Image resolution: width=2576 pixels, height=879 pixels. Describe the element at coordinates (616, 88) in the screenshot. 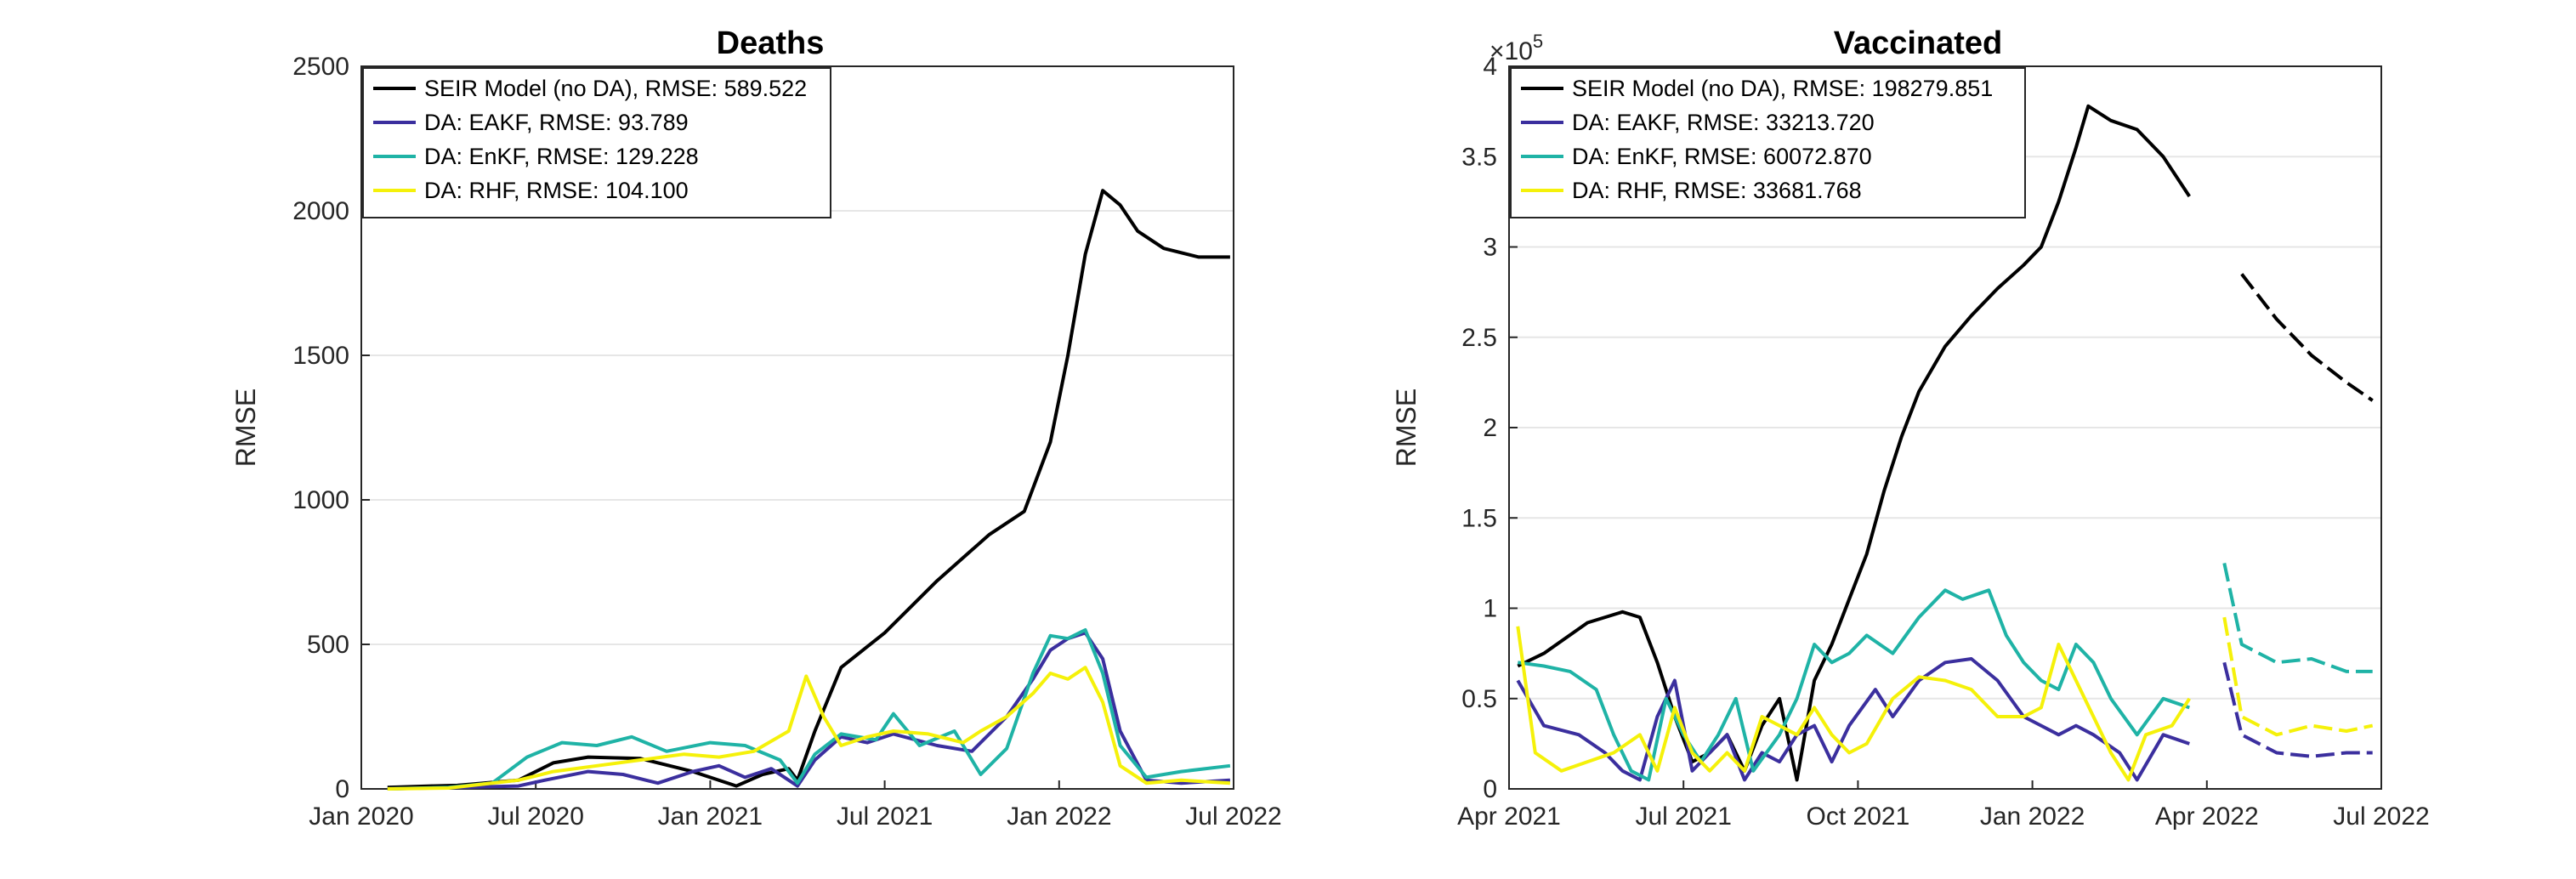

I see `legend-entry: SEIR Model (no DA), RMSE: 589.522` at that location.